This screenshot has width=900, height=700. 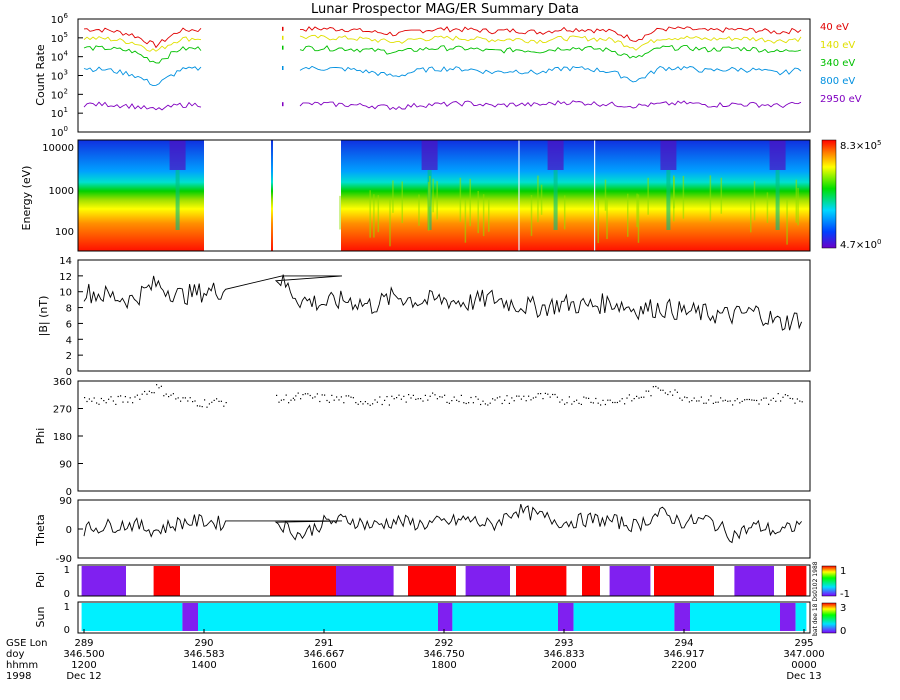 I want to click on count-rate-tick: 10⁴, so click(x=60, y=57).